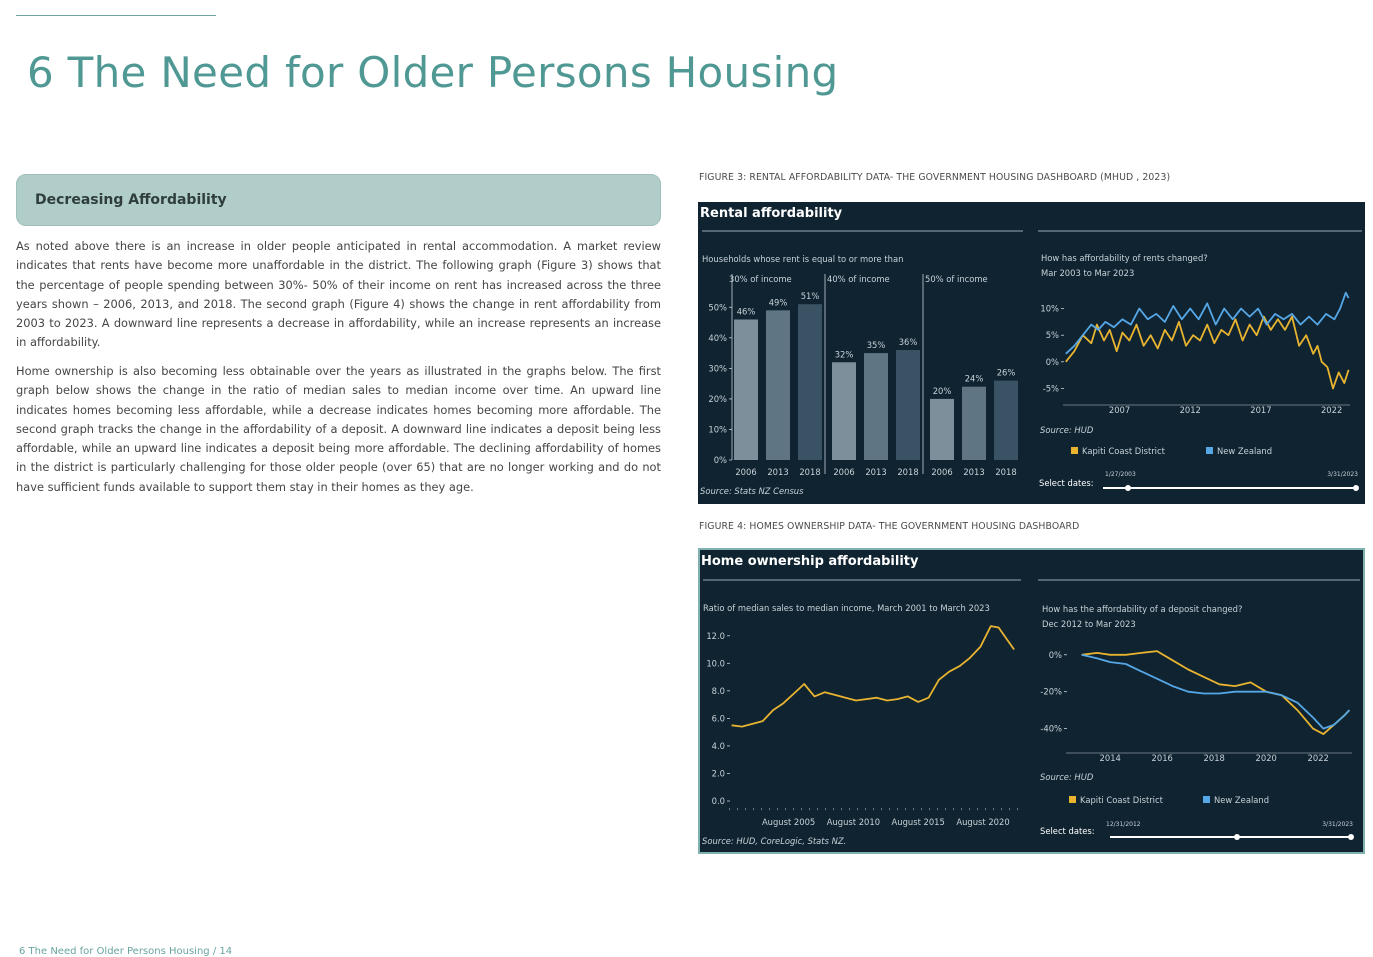 The image size is (1373, 957). What do you see at coordinates (778, 302) in the screenshot?
I see `bar-value-label: 49%` at bounding box center [778, 302].